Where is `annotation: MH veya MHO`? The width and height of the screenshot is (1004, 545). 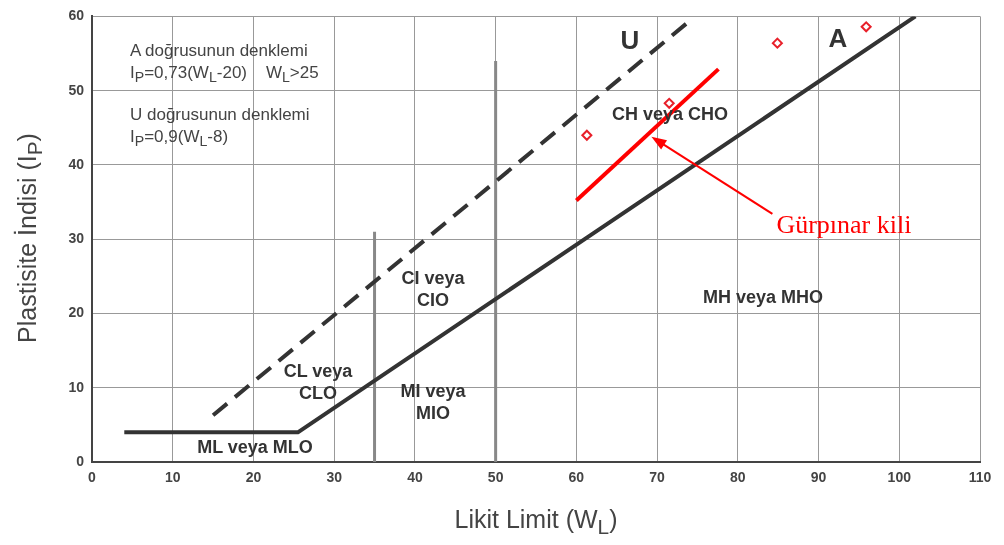
annotation: MH veya MHO is located at coordinates (763, 296).